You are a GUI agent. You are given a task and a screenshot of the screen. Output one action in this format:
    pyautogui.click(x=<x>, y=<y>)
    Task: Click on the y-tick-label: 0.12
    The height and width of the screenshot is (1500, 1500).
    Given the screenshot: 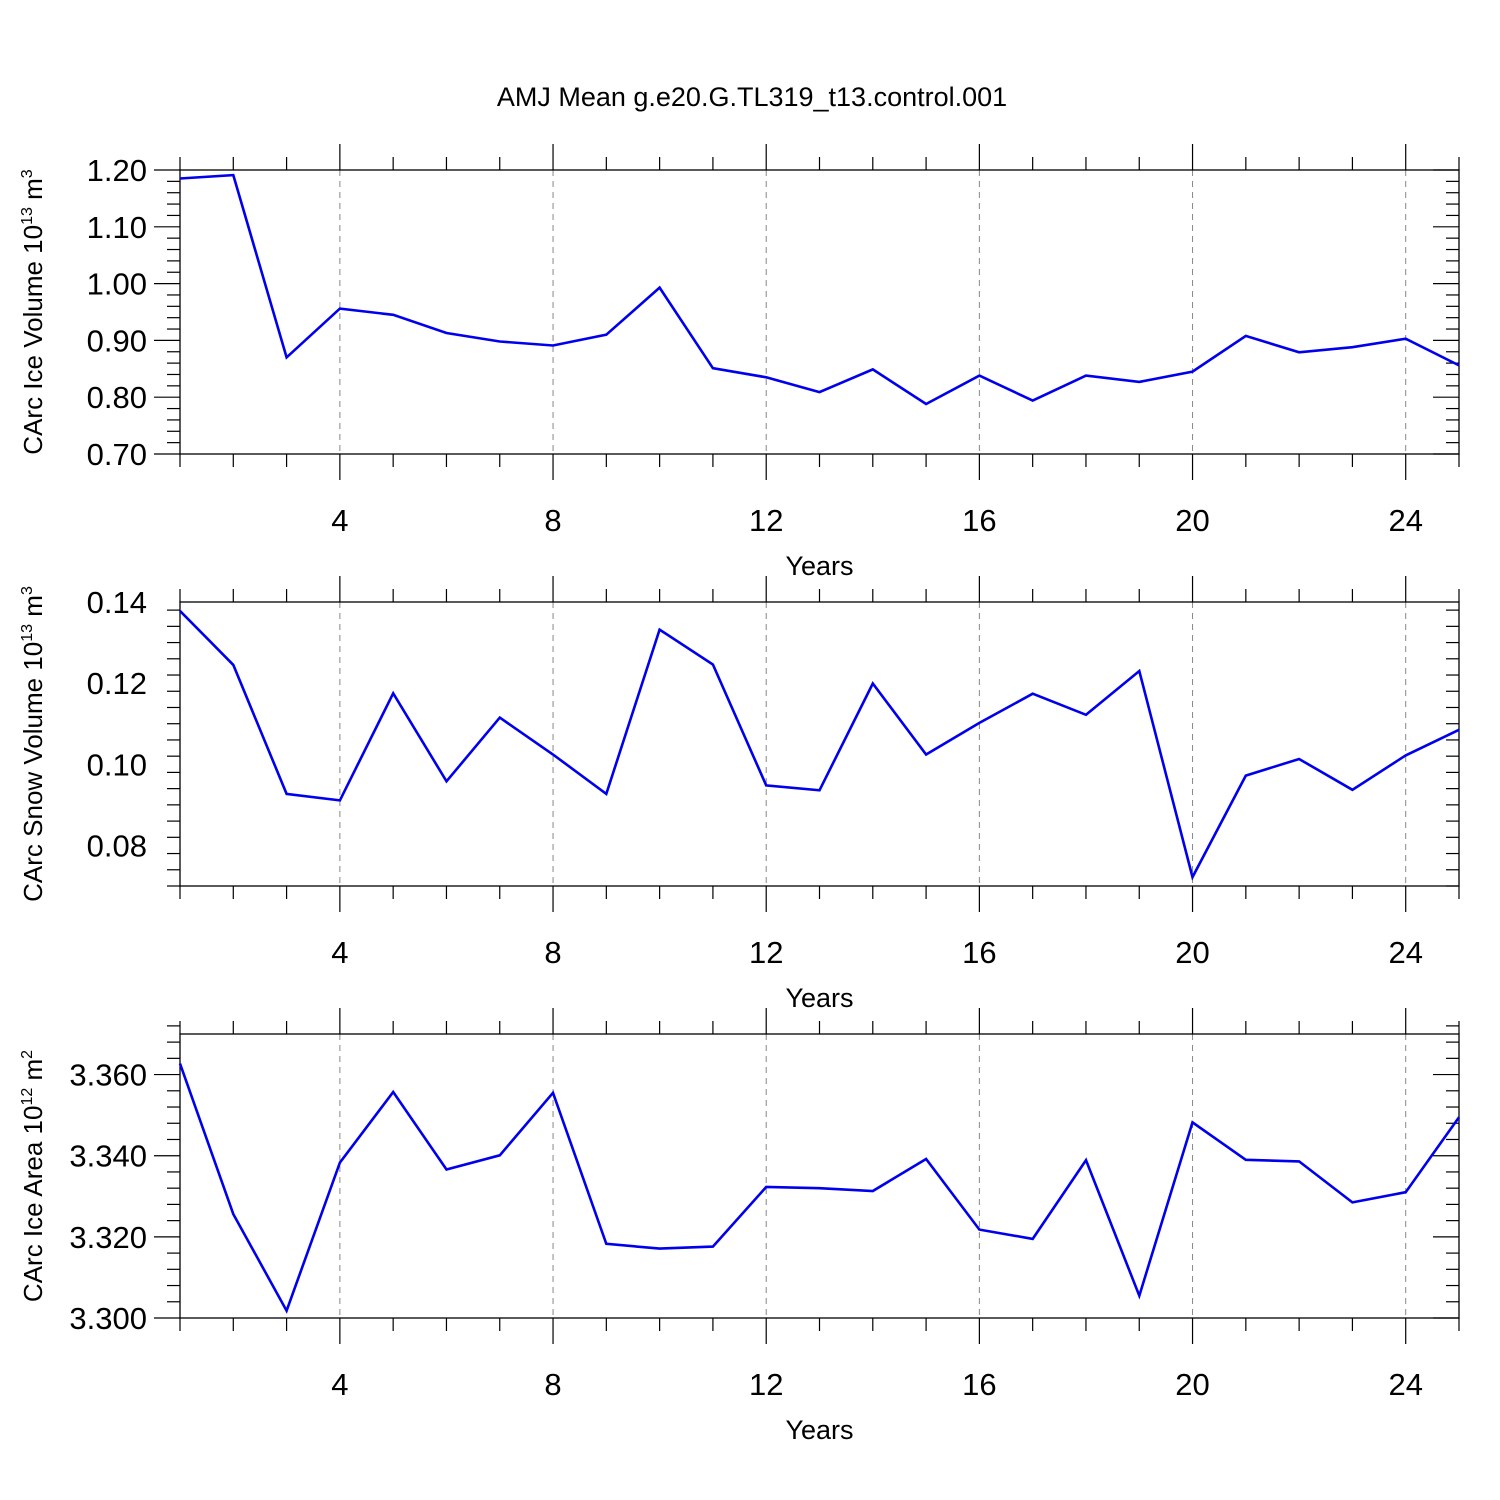 What is the action you would take?
    pyautogui.click(x=117, y=683)
    